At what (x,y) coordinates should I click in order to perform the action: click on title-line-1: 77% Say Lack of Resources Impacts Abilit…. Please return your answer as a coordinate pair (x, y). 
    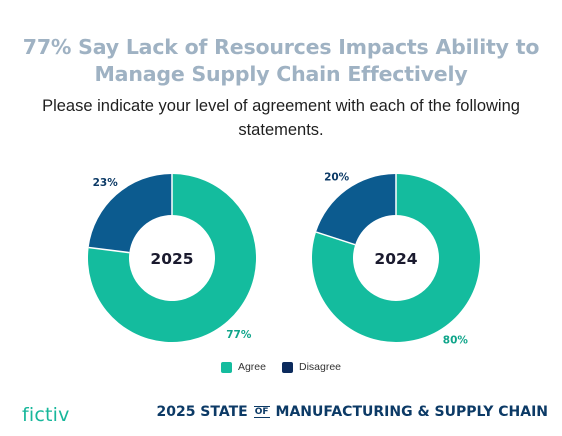
    Looking at the image, I should click on (281, 47).